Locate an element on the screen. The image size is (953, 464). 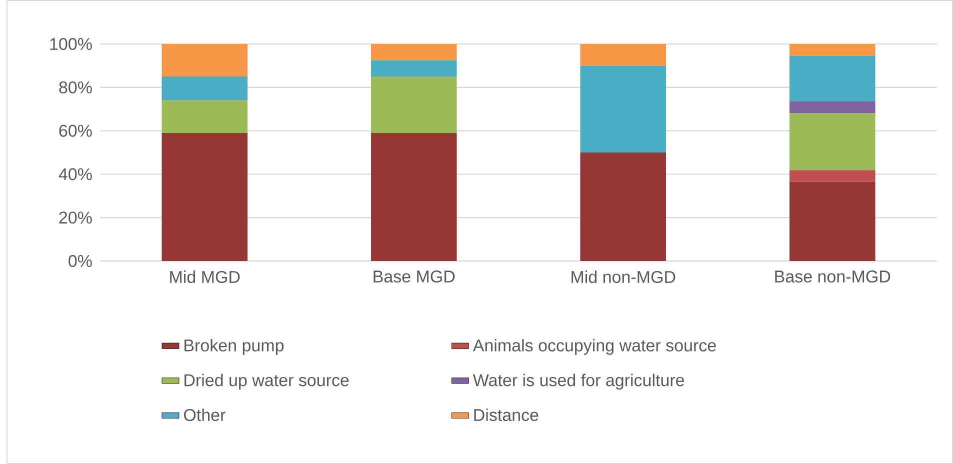
legend-label: Dried up water source is located at coordinates (266, 382).